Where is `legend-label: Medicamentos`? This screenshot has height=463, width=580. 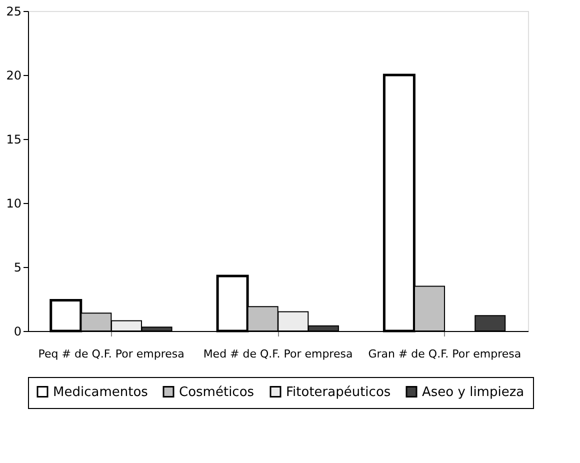 legend-label: Medicamentos is located at coordinates (100, 392).